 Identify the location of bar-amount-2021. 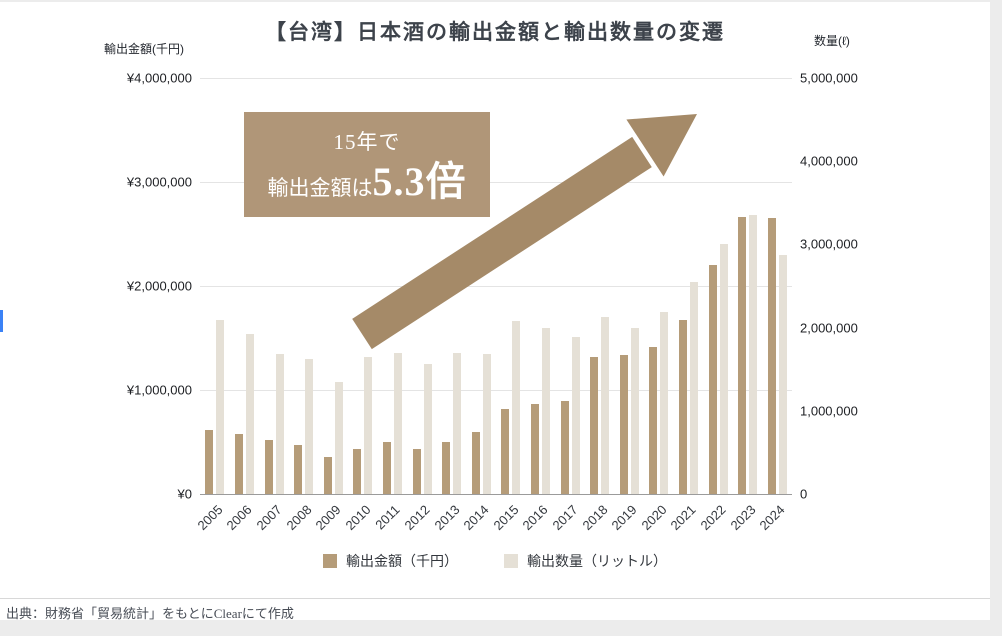
(683, 407).